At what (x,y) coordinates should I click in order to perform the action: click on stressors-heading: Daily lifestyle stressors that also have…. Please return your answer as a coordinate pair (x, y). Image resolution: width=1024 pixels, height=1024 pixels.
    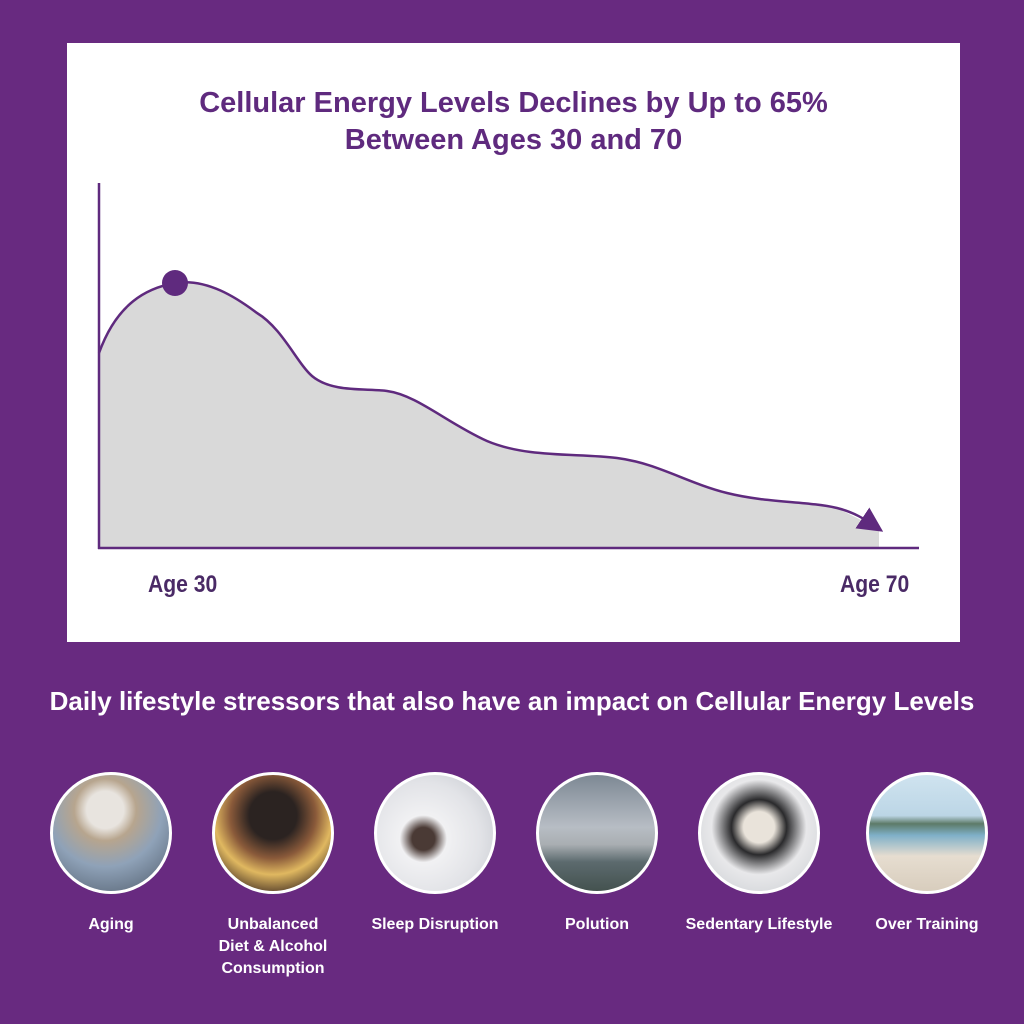
    Looking at the image, I should click on (512, 701).